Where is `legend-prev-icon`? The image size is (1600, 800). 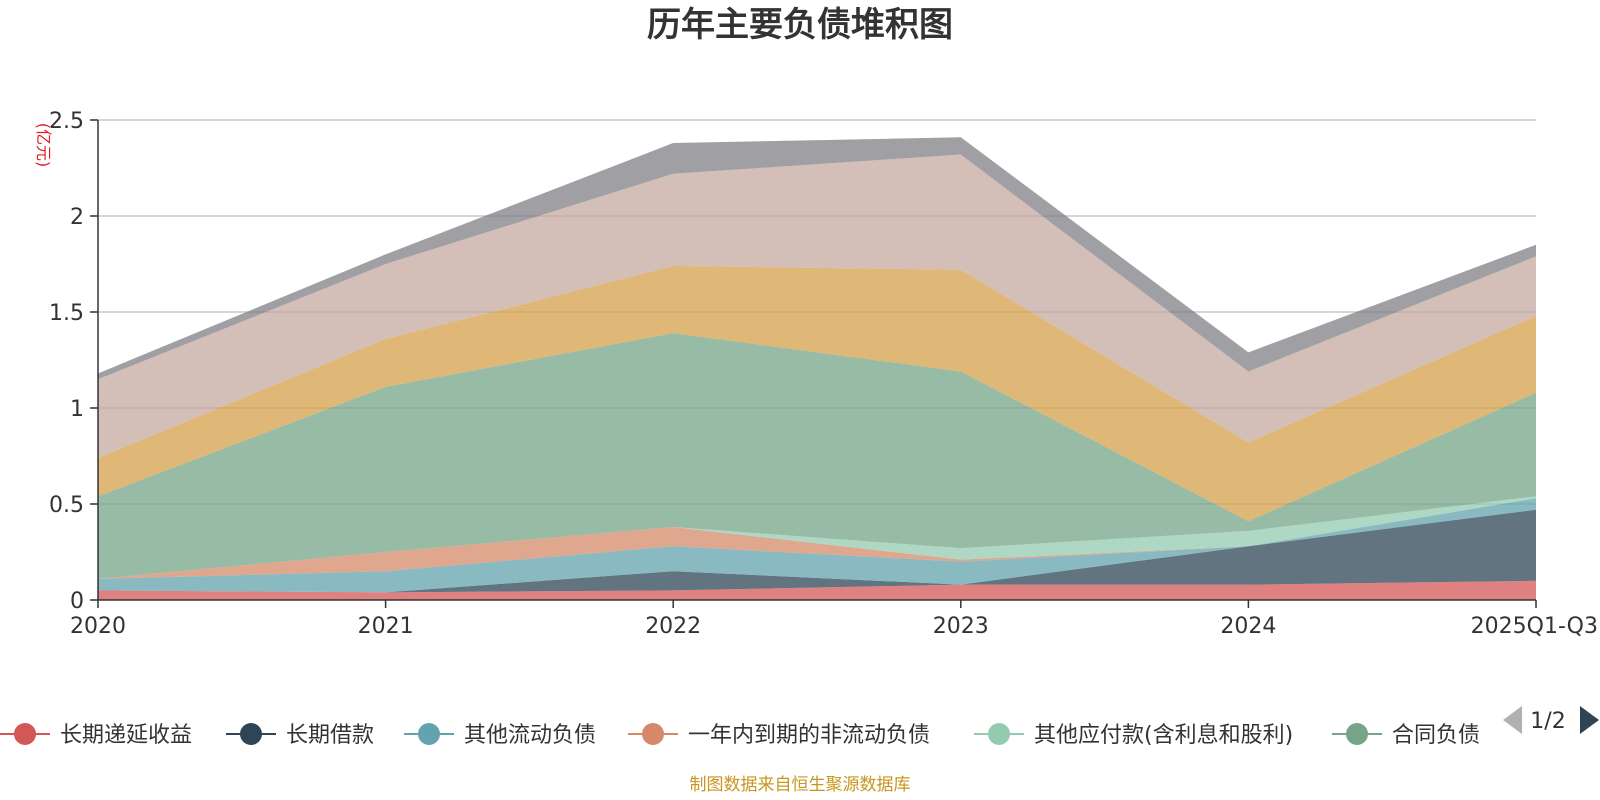 legend-prev-icon is located at coordinates (1512, 720).